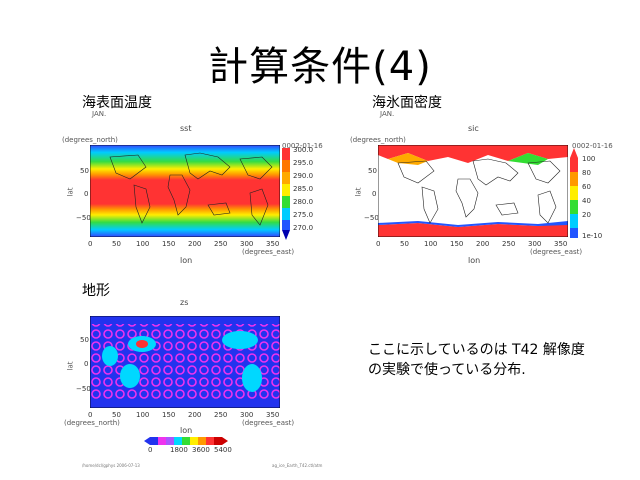 This screenshot has height=480, width=640. I want to click on zs-heading: 地形, so click(96, 291).